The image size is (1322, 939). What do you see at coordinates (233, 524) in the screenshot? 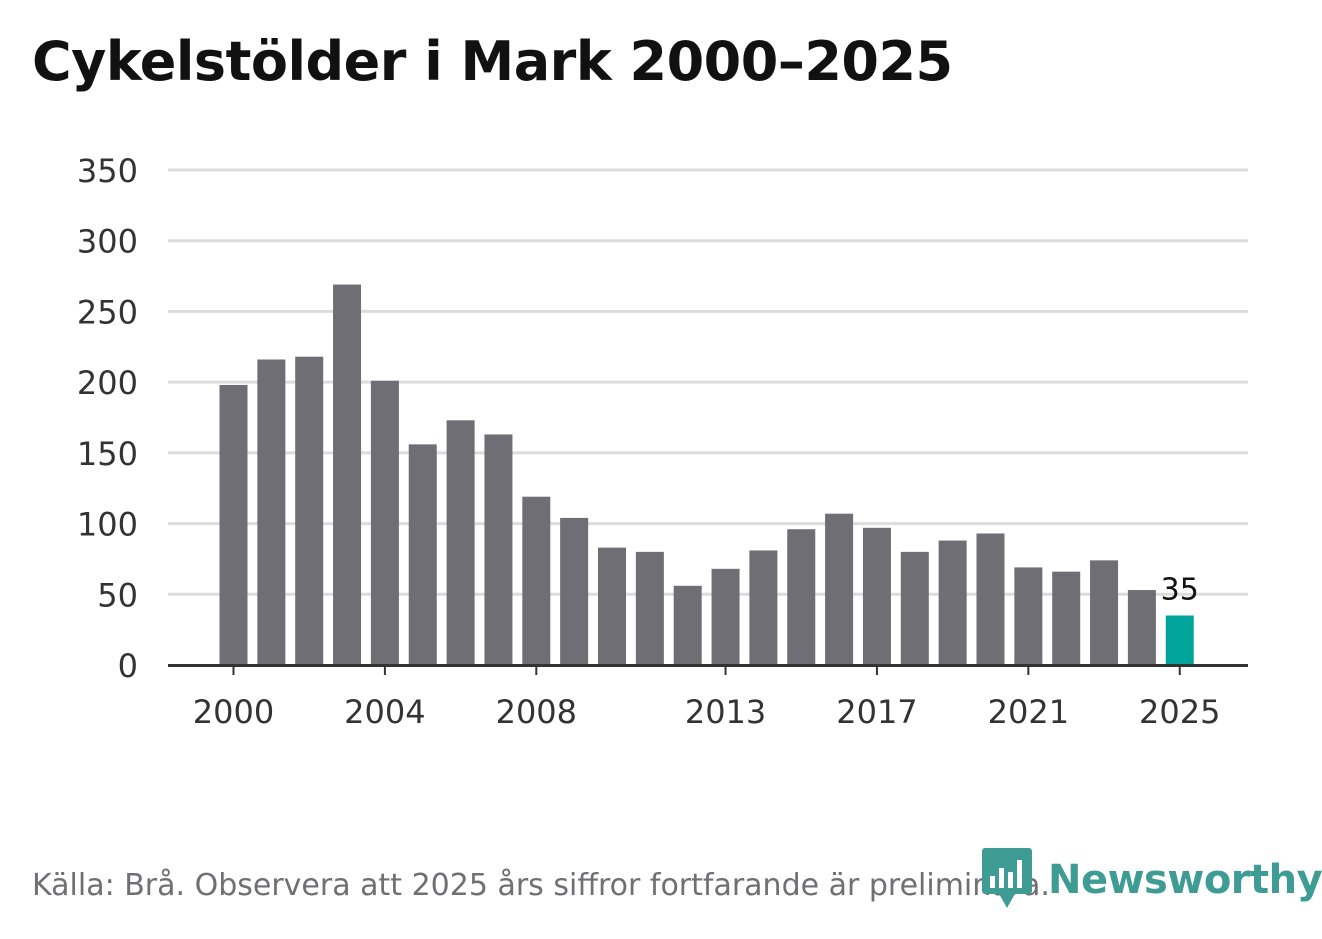
I see `bar-2000` at bounding box center [233, 524].